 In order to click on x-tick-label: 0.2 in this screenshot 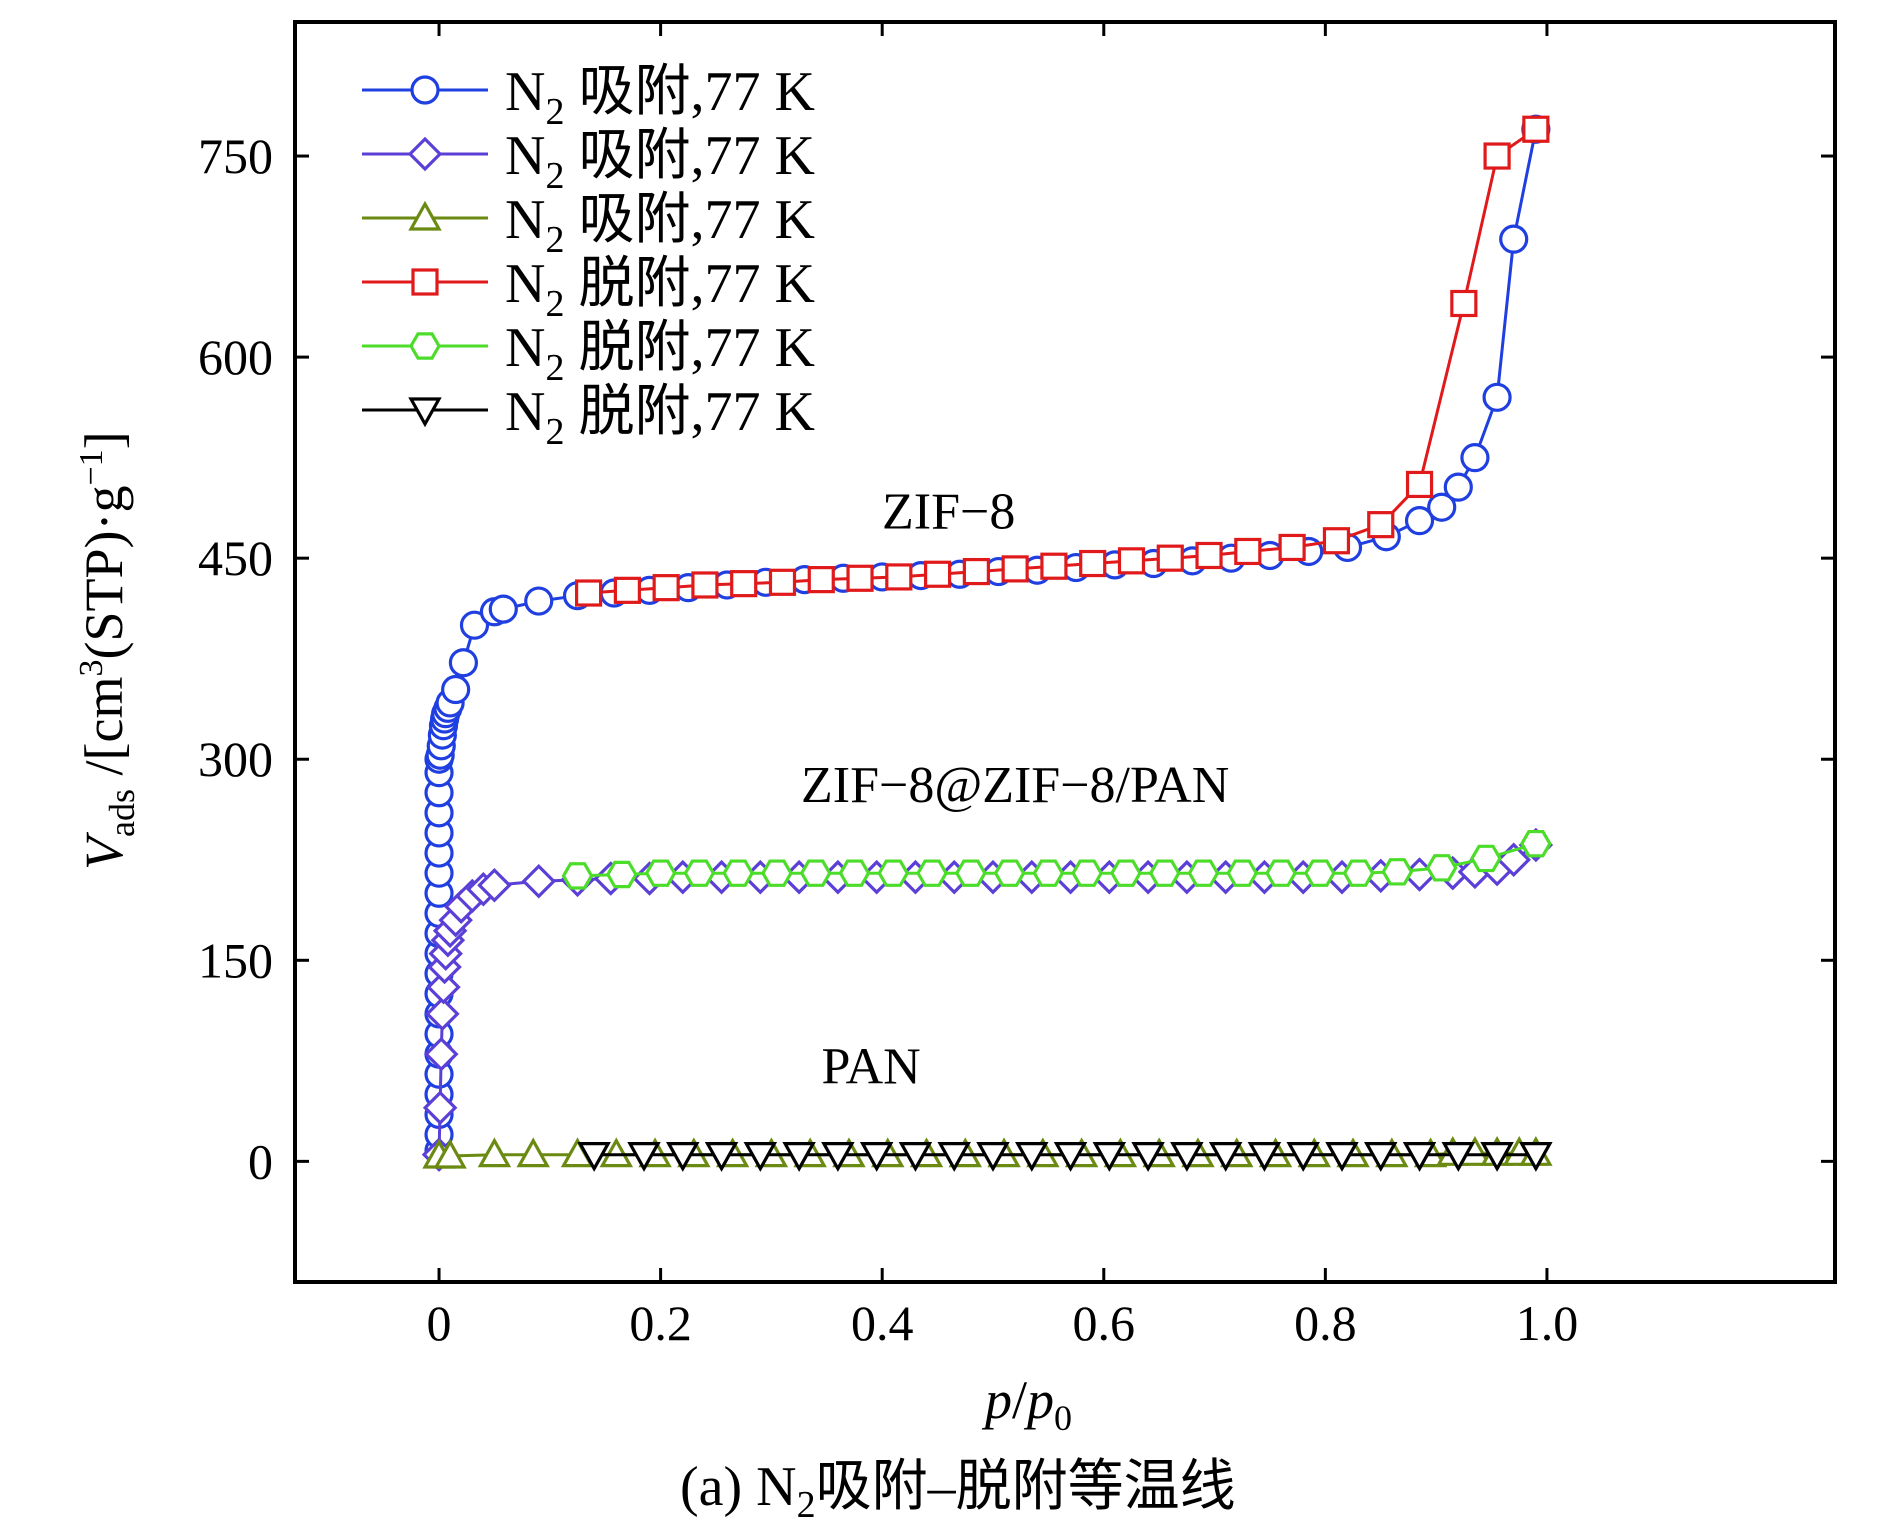, I will do `click(660, 1323)`.